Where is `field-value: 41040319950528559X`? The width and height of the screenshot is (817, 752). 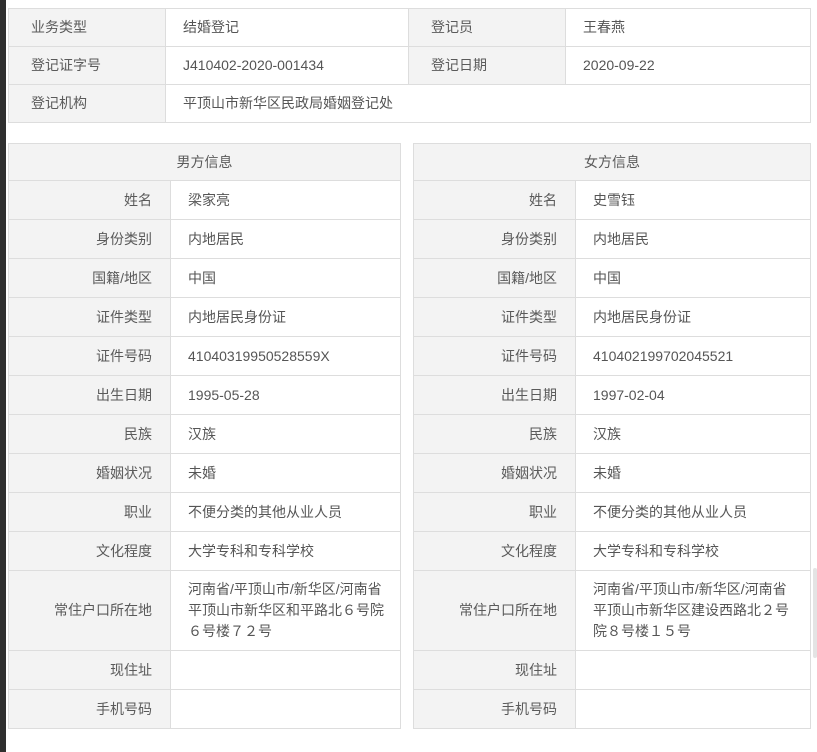
field-value: 41040319950528559X is located at coordinates (285, 356).